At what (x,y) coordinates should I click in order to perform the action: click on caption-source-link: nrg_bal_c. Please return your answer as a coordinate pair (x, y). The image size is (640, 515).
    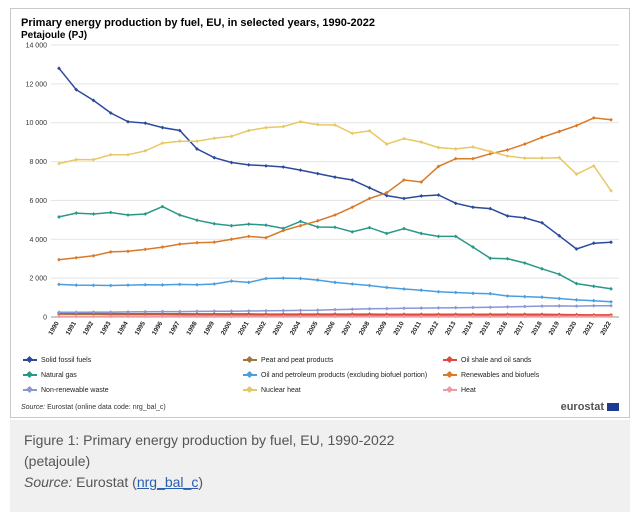
    Looking at the image, I should click on (167, 482).